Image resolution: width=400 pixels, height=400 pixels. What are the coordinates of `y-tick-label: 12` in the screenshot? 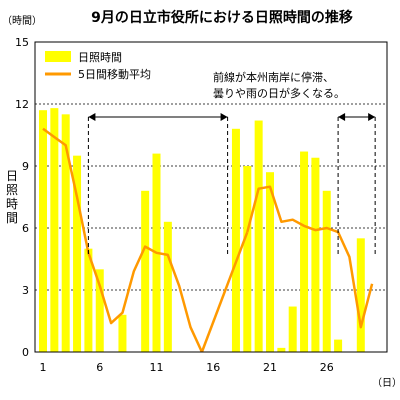 It's located at (22, 104).